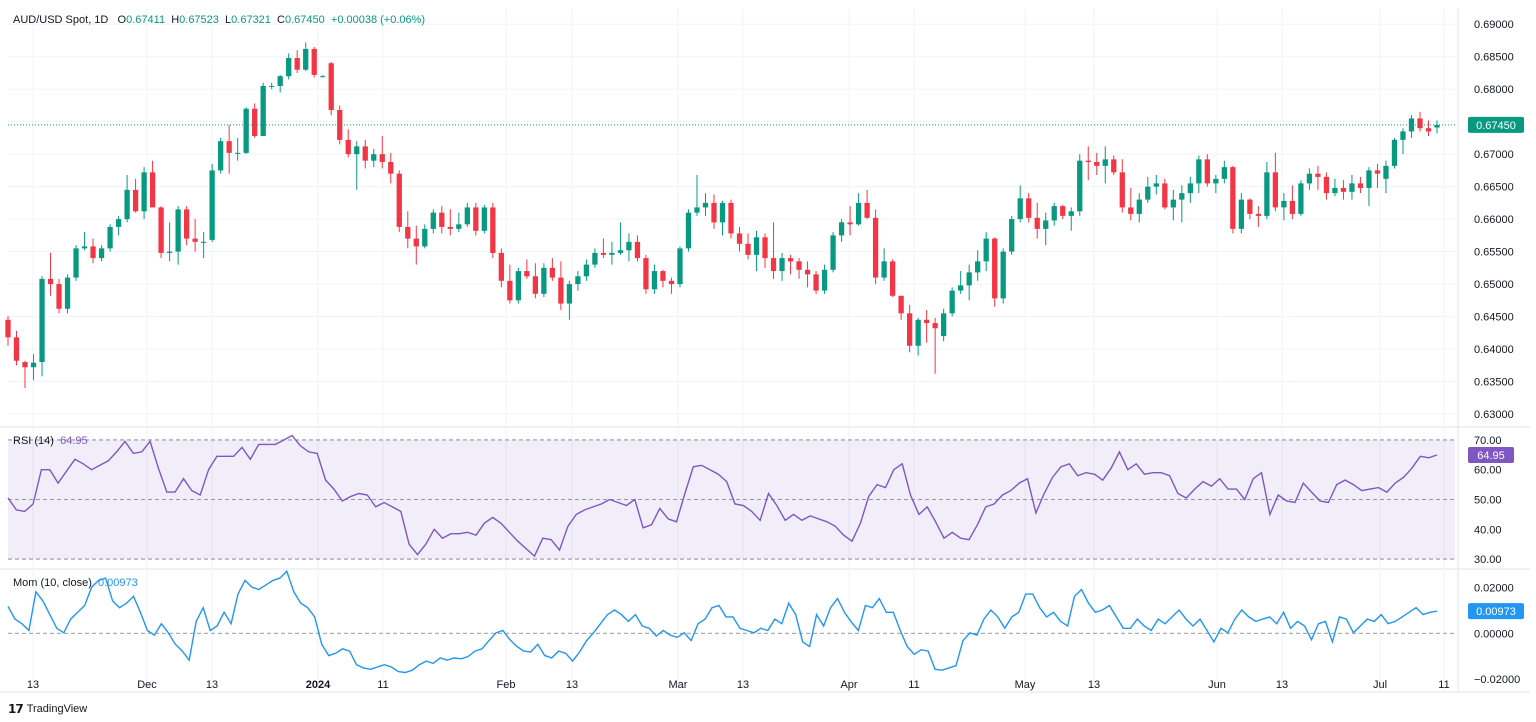  Describe the element at coordinates (47, 709) in the screenshot. I see `tradingview-logo: 𝟭𝟳 TradingView` at that location.